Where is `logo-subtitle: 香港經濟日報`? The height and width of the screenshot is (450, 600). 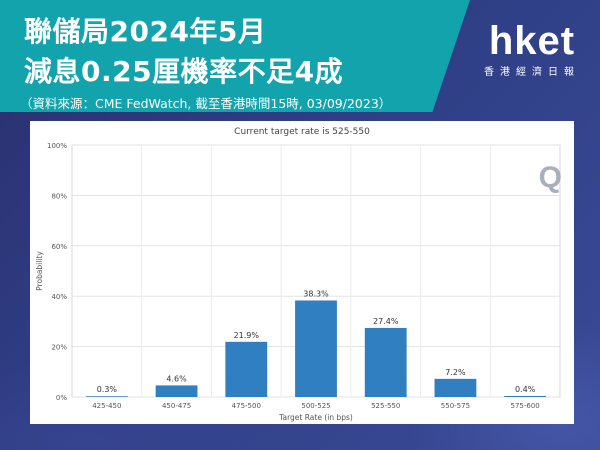
logo-subtitle: 香港經濟日報 is located at coordinates (532, 72).